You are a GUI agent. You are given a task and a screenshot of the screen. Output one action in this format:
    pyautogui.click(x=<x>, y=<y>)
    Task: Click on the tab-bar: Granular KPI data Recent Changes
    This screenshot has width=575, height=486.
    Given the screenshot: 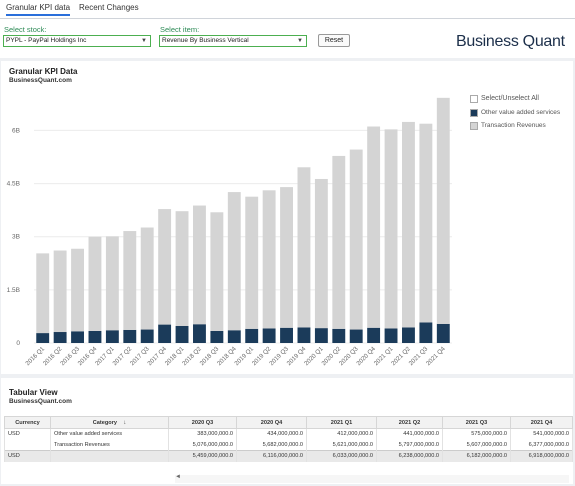 What is the action you would take?
    pyautogui.click(x=287, y=9)
    